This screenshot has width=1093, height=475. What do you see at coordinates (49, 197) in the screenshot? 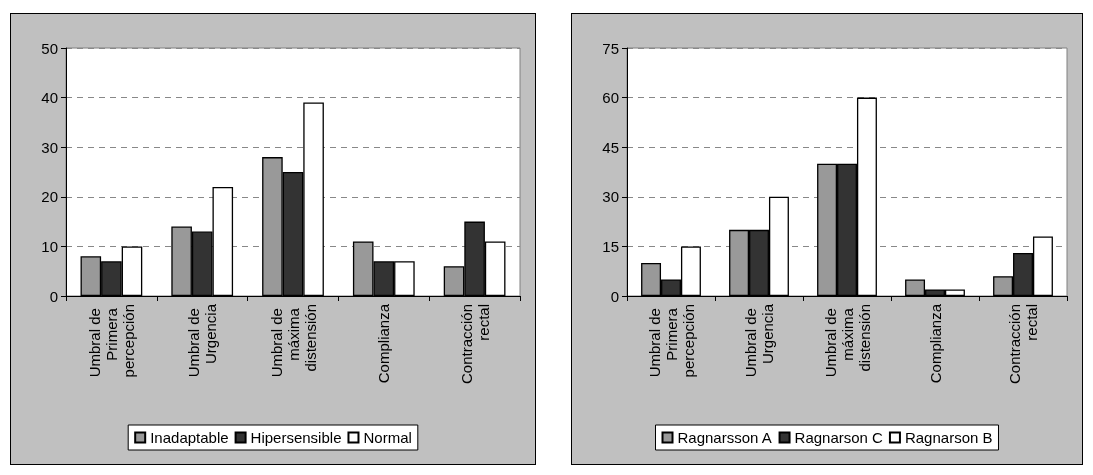
I see `y-tick-label: 20` at bounding box center [49, 197].